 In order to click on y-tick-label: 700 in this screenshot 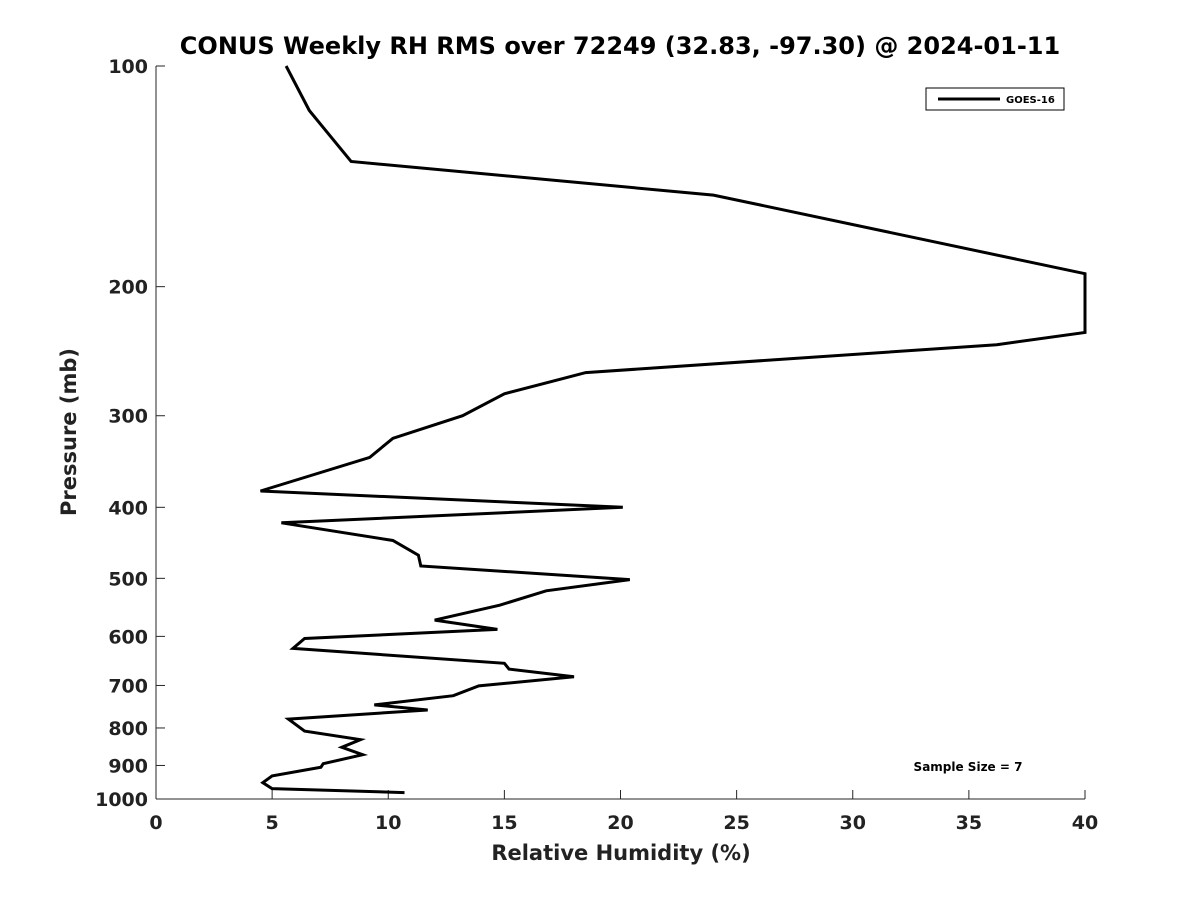, I will do `click(128, 686)`.